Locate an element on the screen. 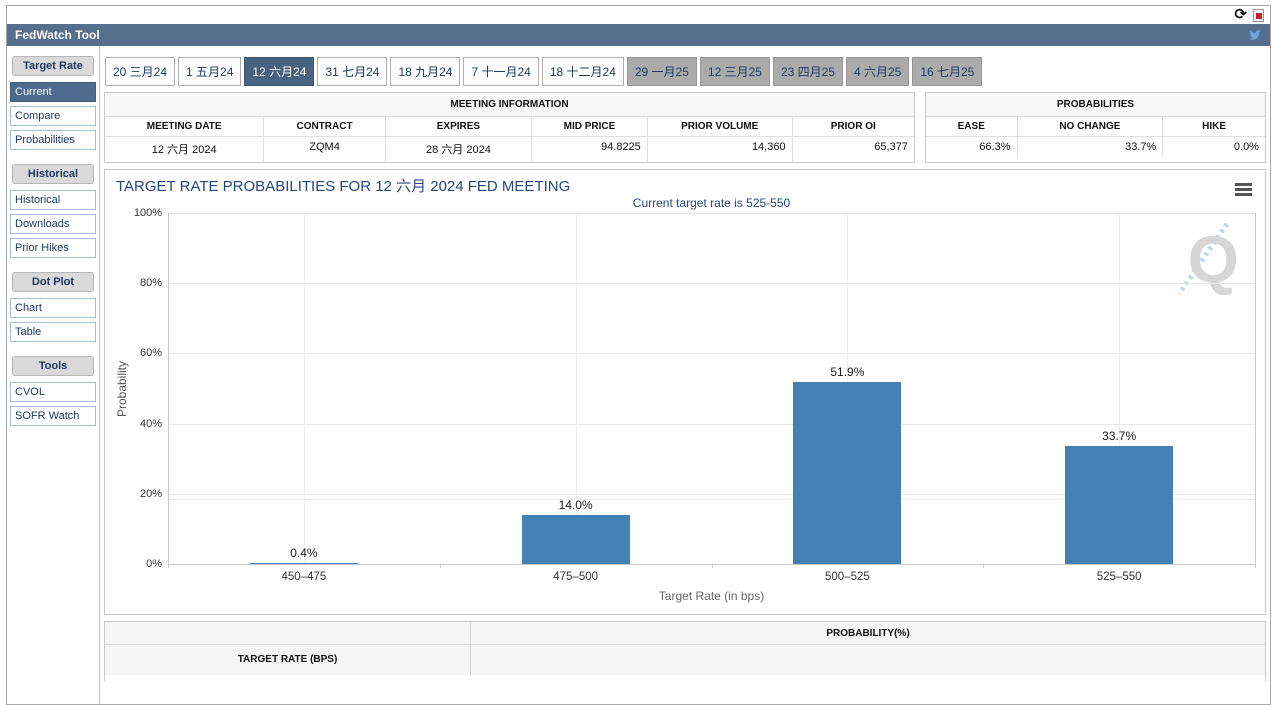  sidebar-section-dot-plot: Dot Plot is located at coordinates (53, 282).